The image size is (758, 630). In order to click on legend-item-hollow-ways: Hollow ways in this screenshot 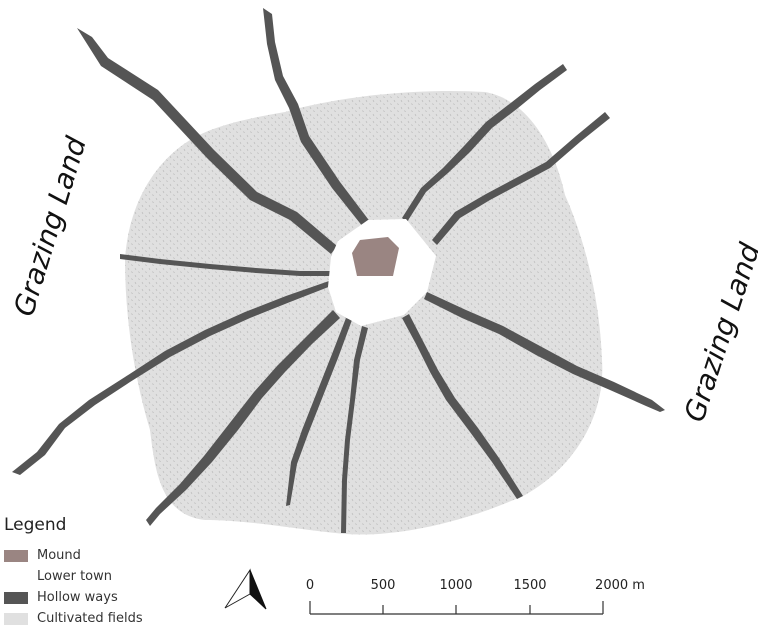, I will do `click(73, 597)`.